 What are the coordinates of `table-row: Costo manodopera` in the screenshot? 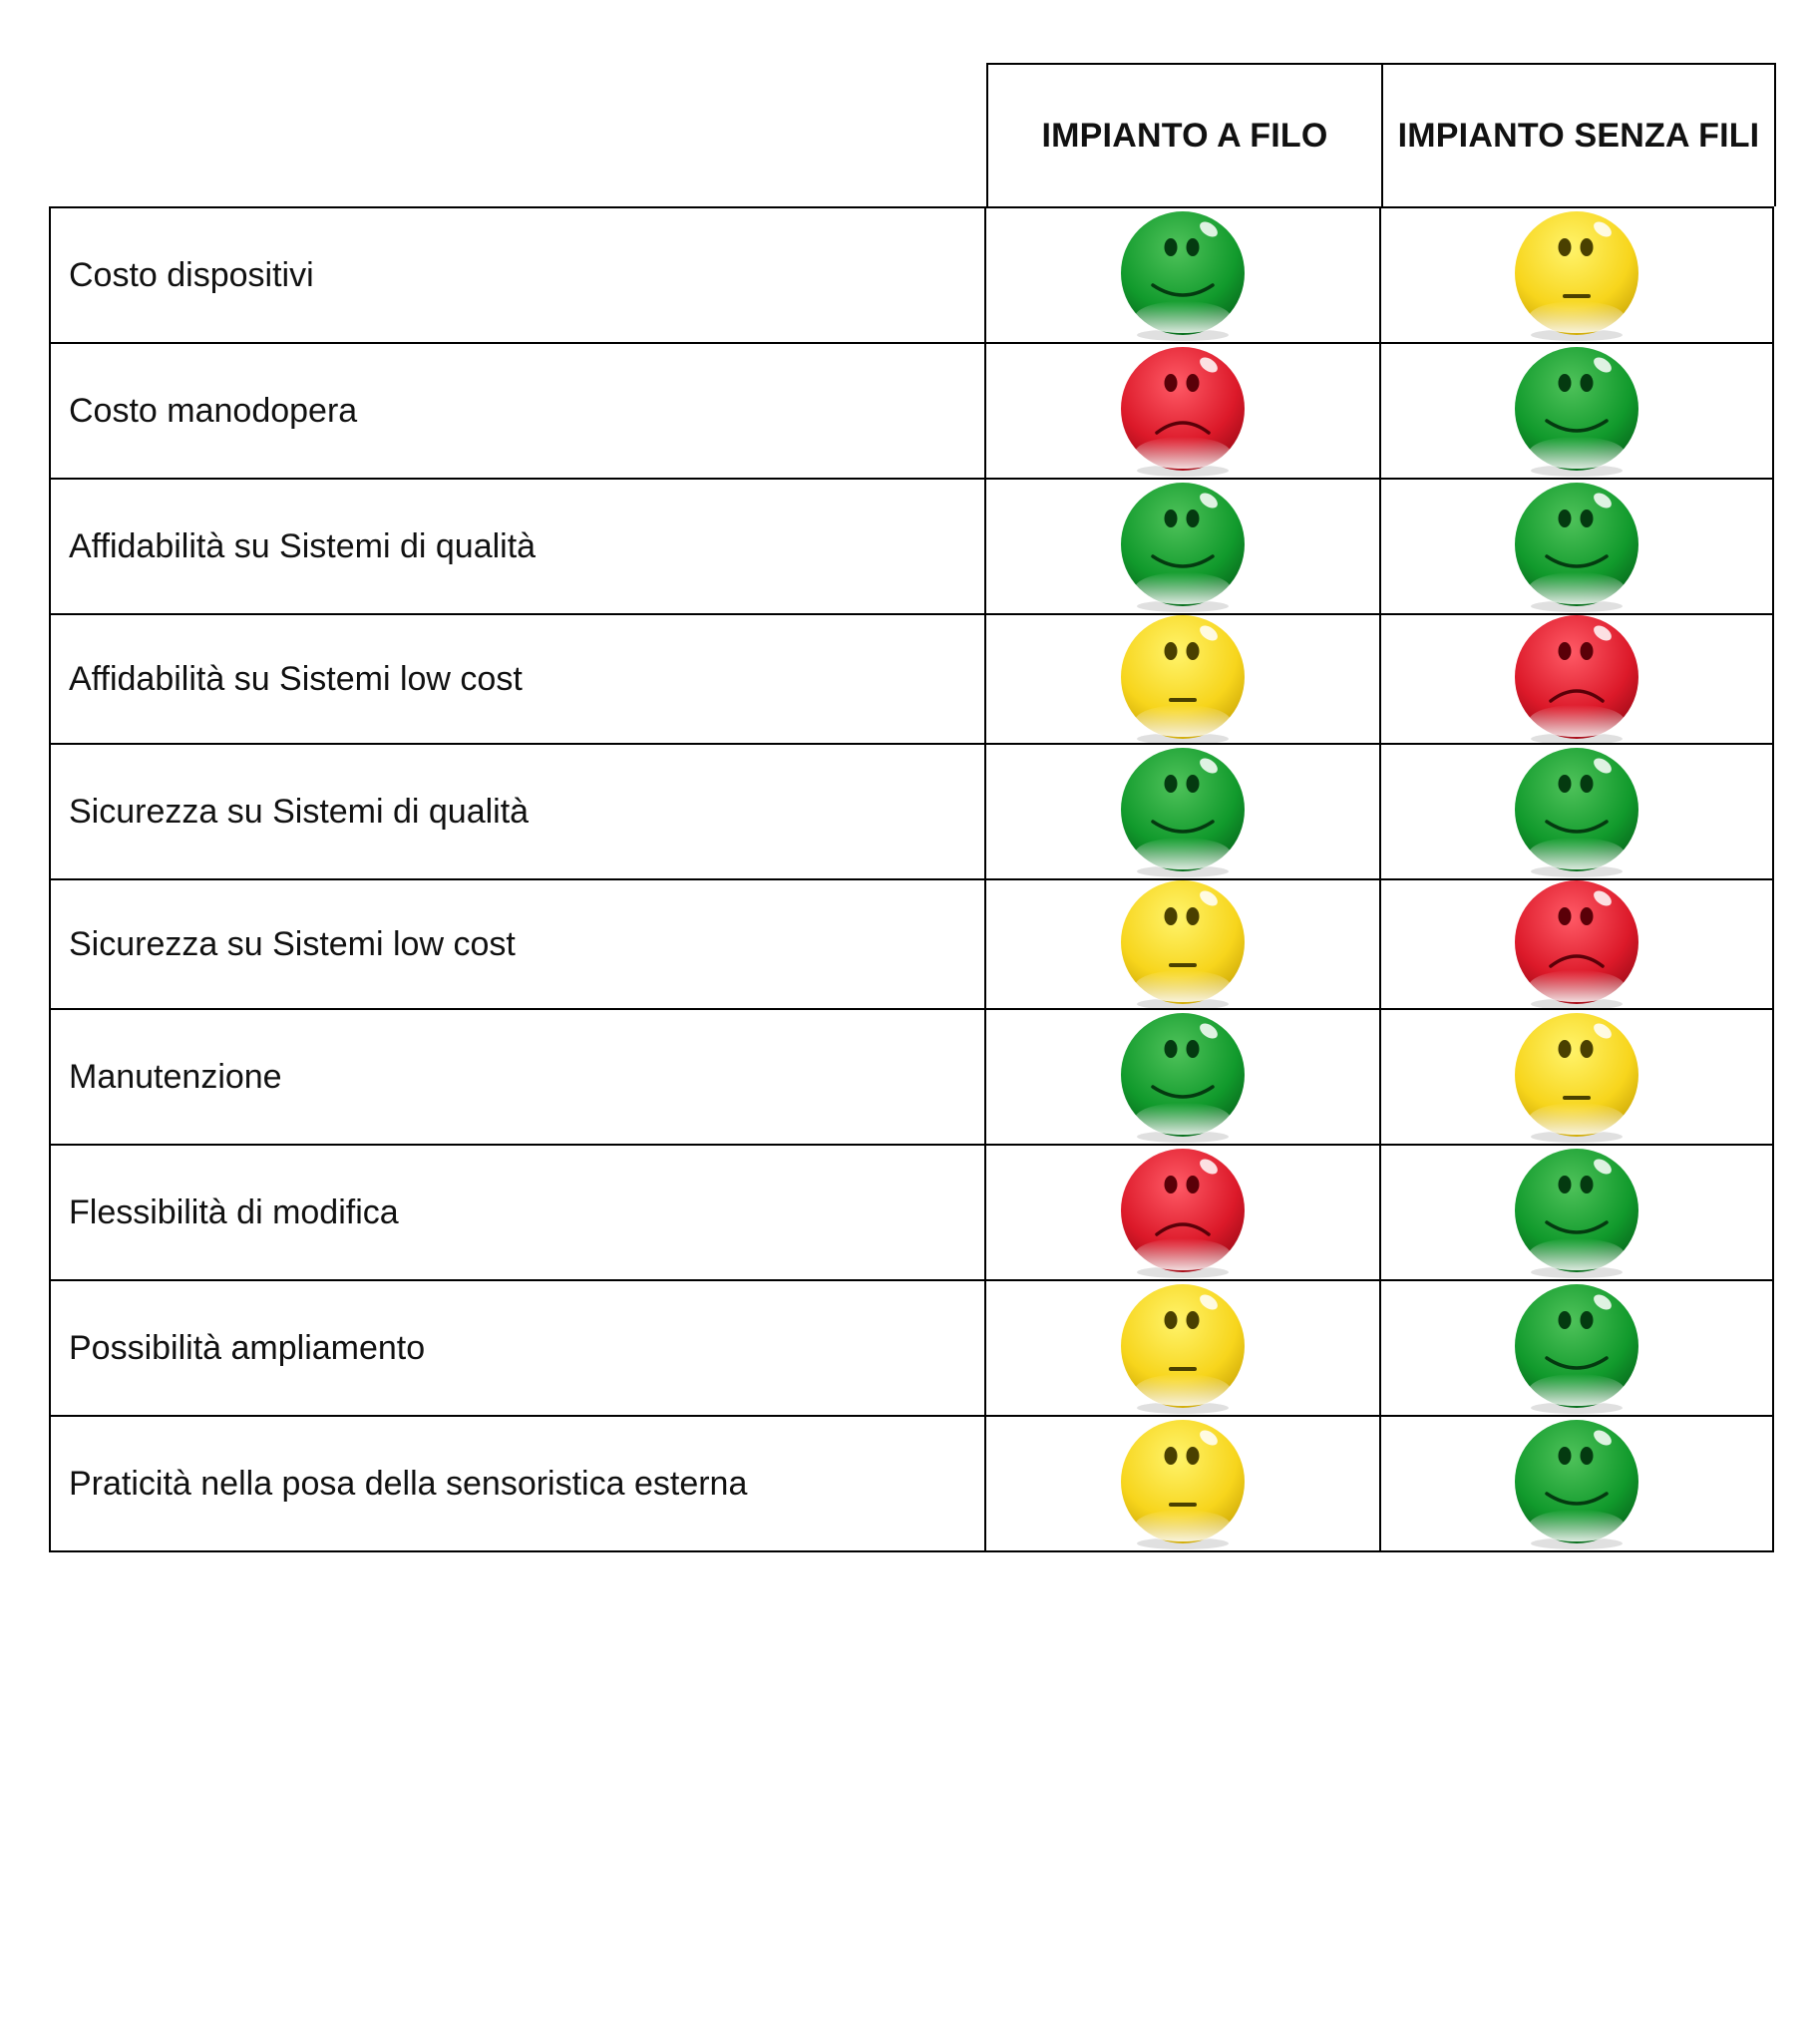 It's located at (911, 412).